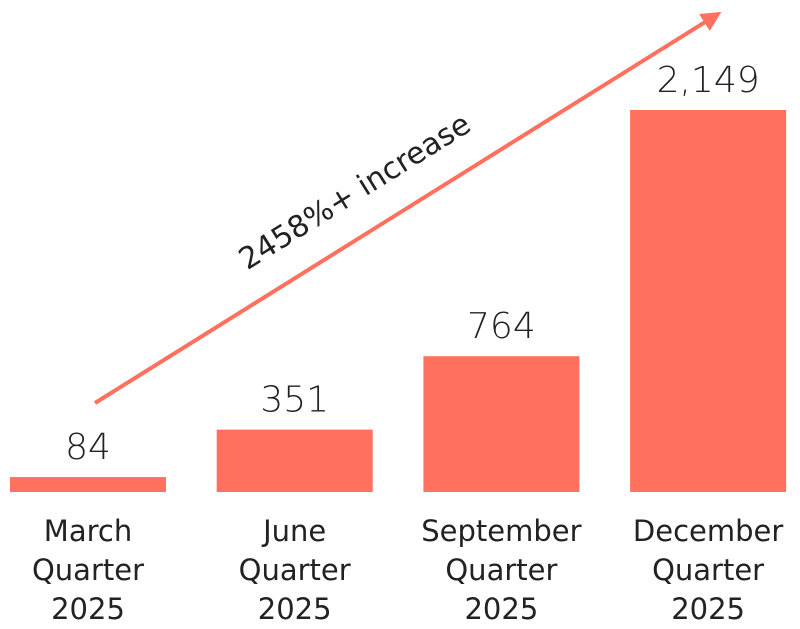 Image resolution: width=800 pixels, height=629 pixels. Describe the element at coordinates (355, 192) in the screenshot. I see `annotation: 2458%+ increase` at that location.